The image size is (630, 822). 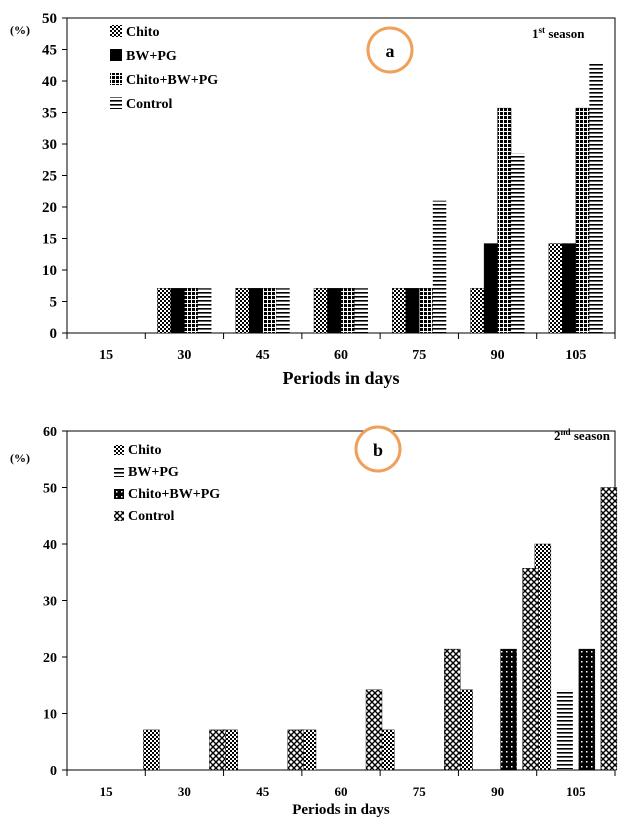 I want to click on y-tick-label: 45, so click(x=49, y=51).